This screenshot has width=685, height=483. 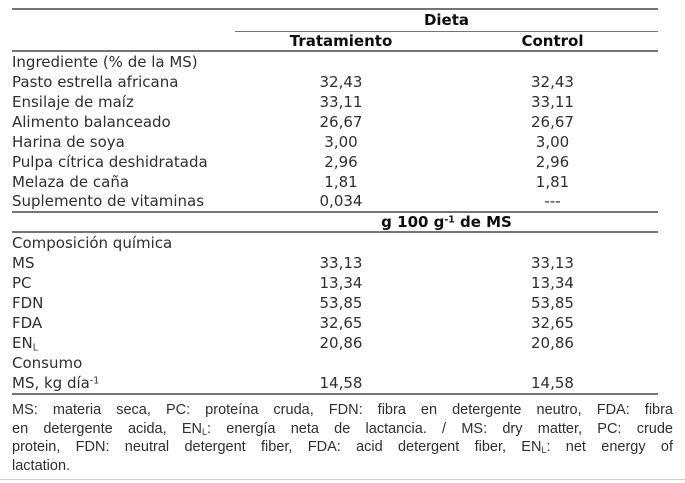 I want to click on row-label: Pasto estrella africana, so click(x=123, y=82).